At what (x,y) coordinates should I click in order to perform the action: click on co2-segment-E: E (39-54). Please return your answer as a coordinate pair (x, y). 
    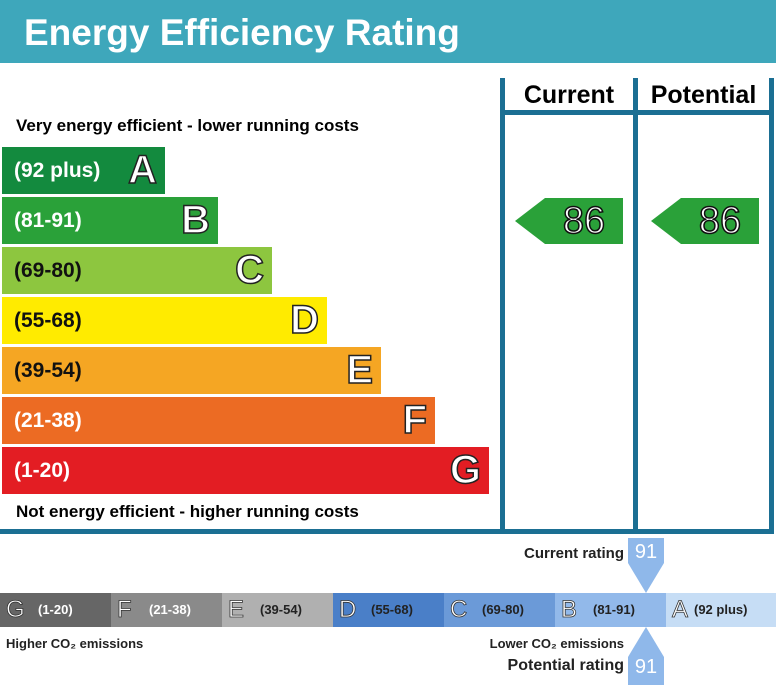
    Looking at the image, I should click on (277, 610).